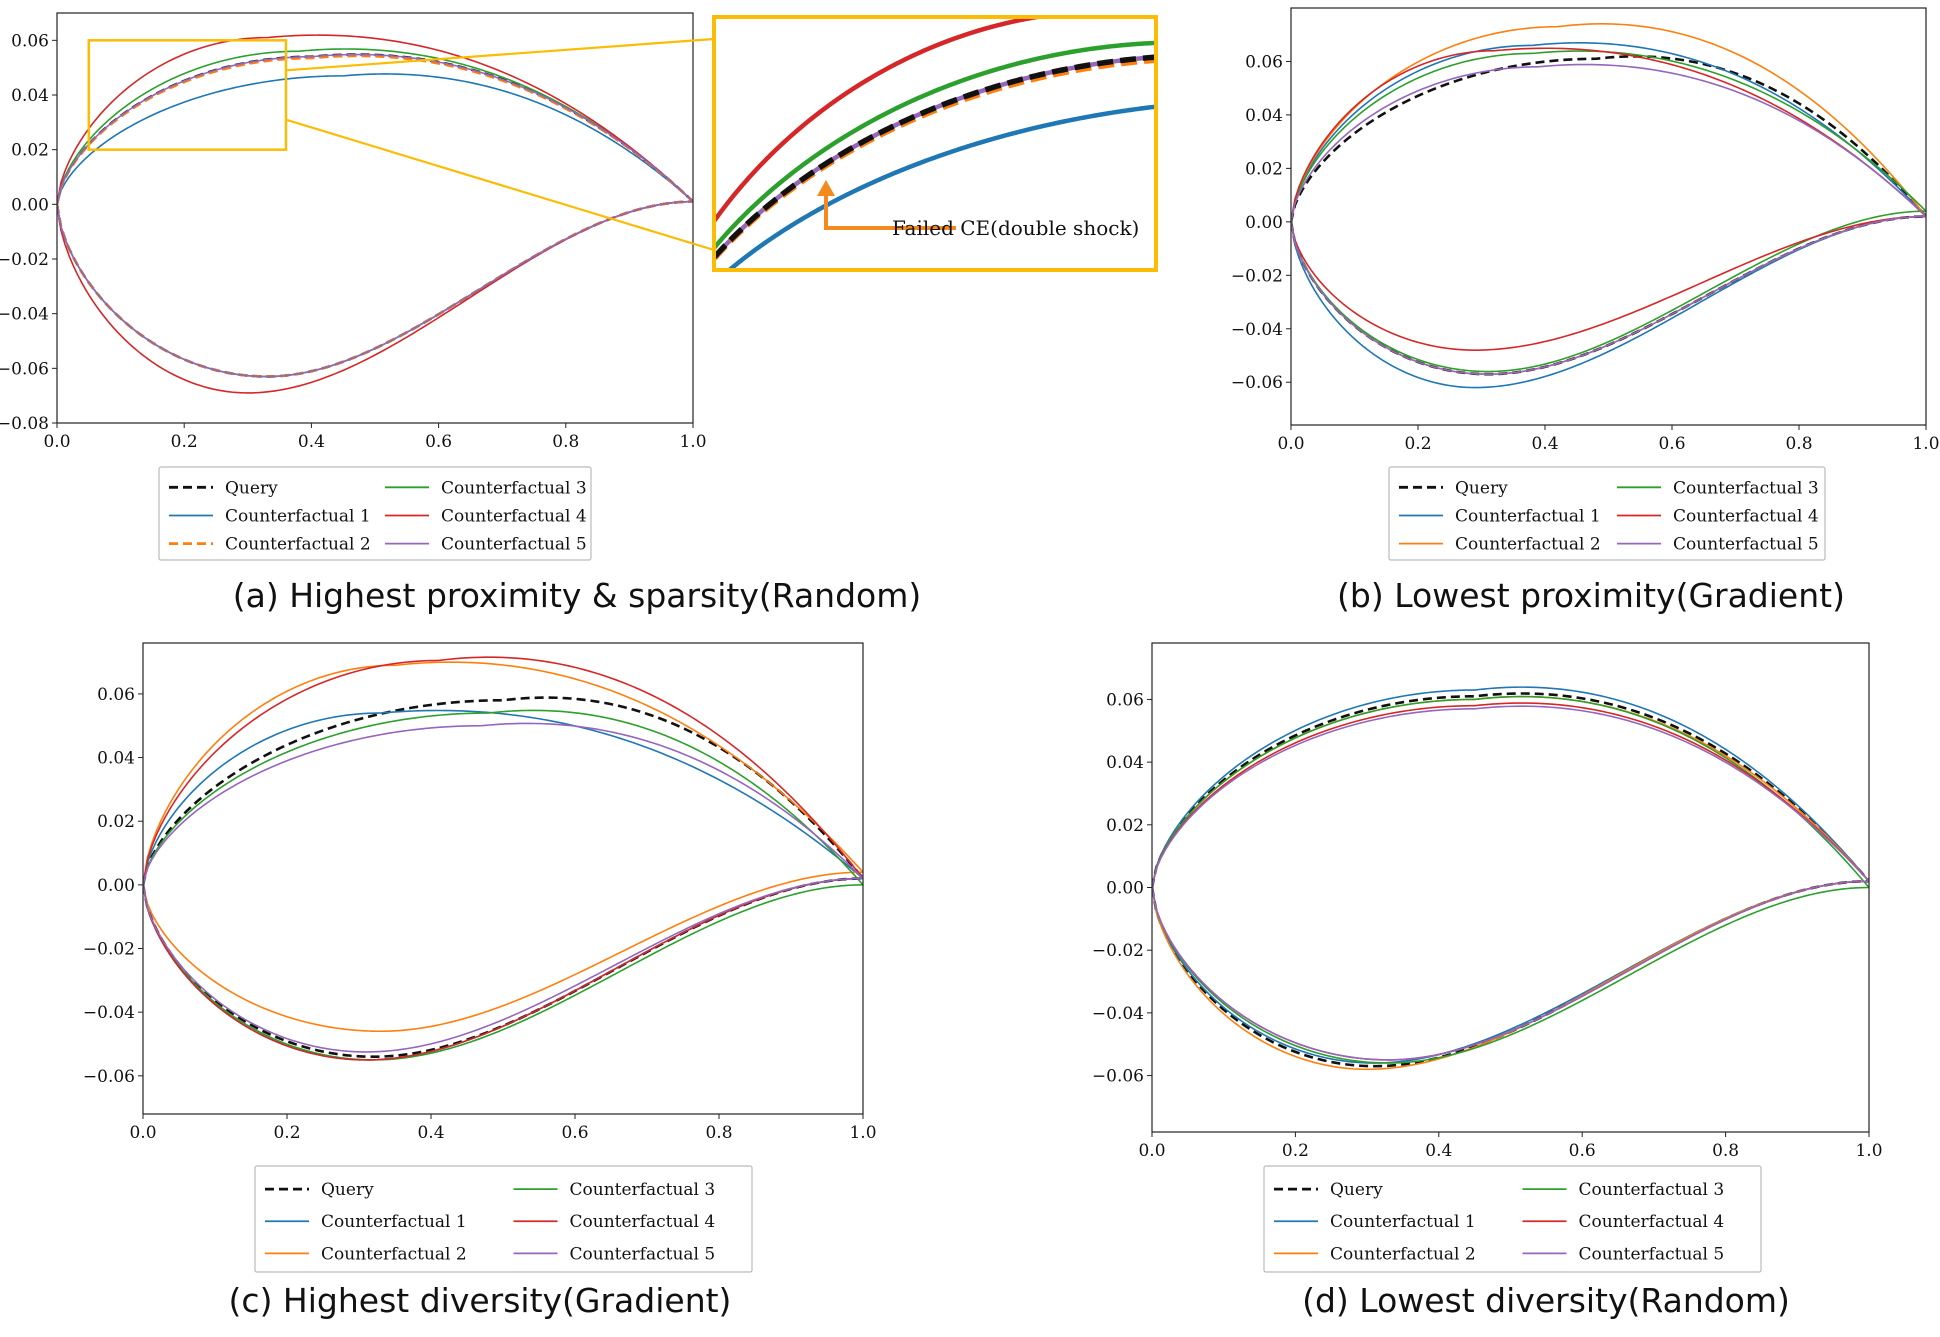  I want to click on legend-label: Counterfactual 4, so click(1652, 1222).